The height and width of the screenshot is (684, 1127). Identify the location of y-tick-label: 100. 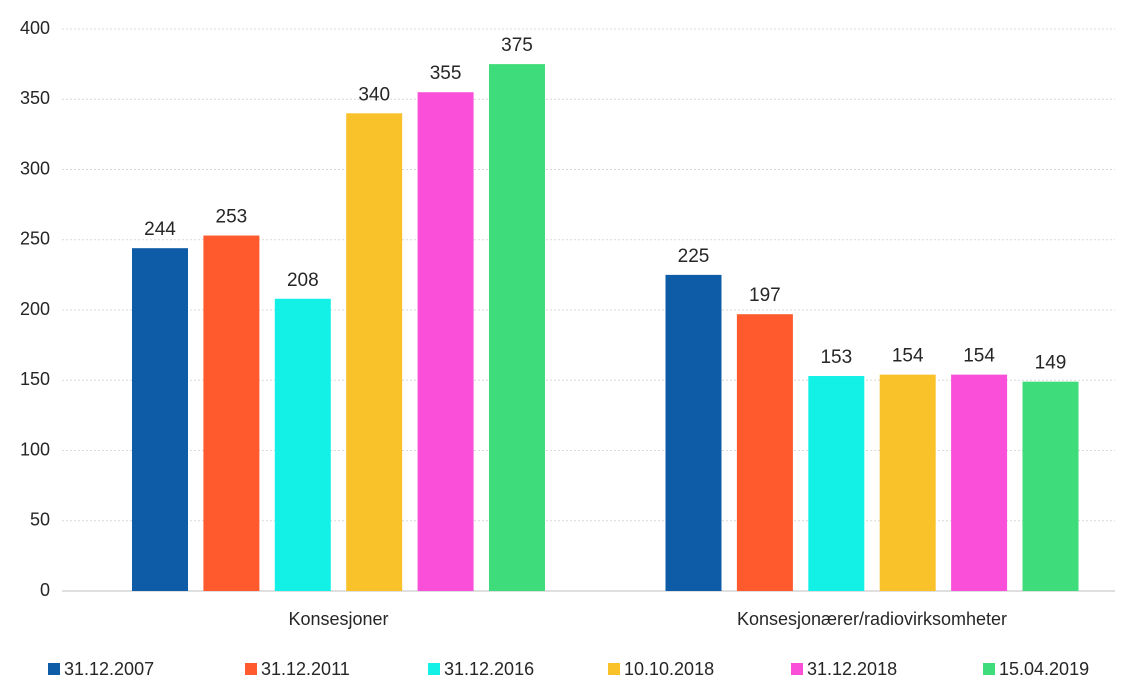
(35, 449).